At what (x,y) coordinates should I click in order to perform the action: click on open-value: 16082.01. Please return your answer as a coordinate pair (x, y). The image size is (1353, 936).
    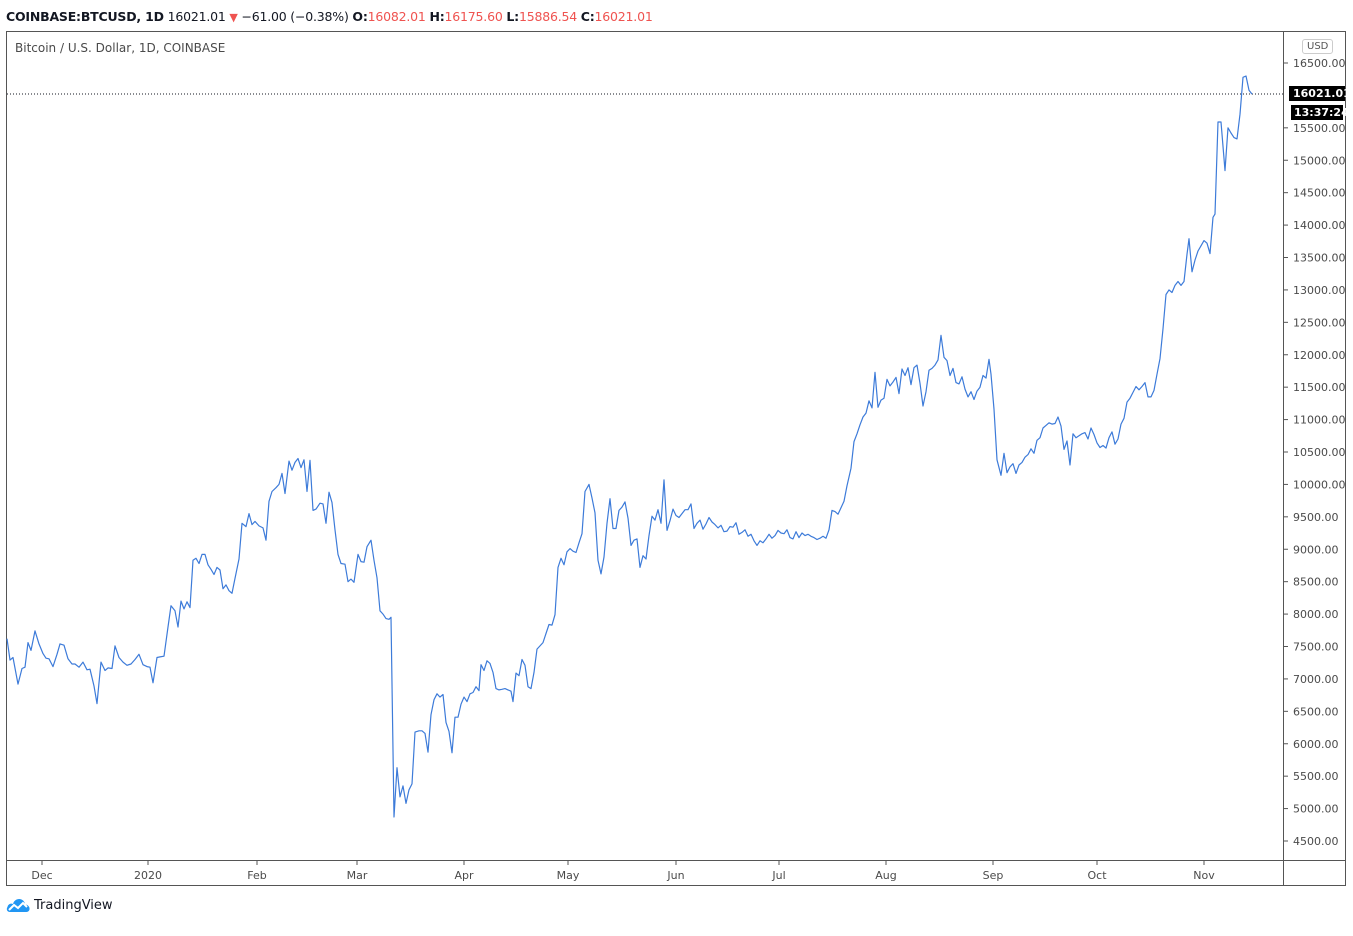
    Looking at the image, I should click on (396, 16).